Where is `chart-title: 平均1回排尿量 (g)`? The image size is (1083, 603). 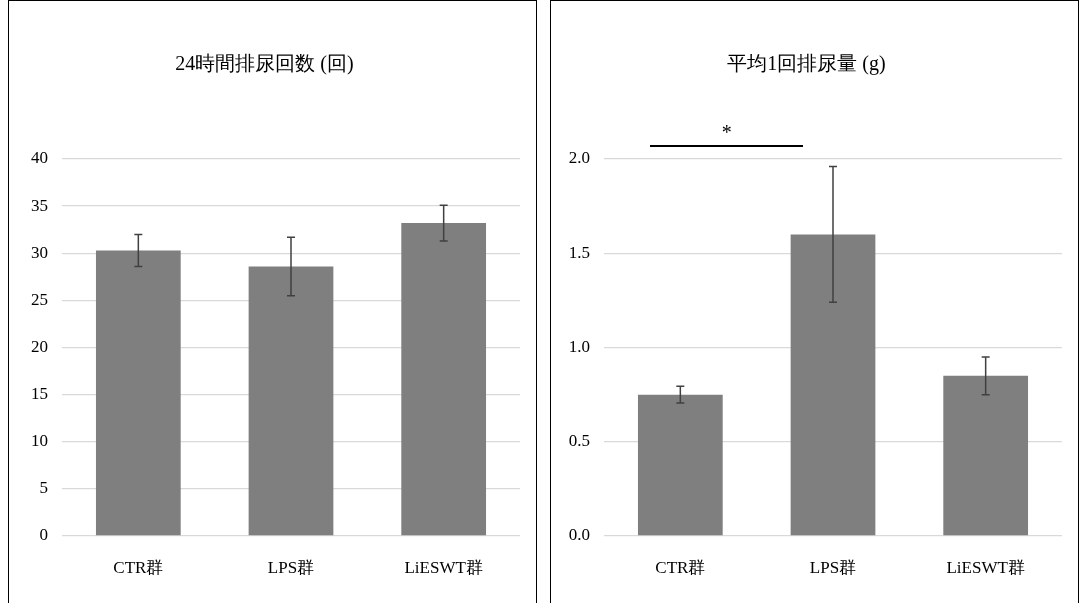
chart-title: 平均1回排尿量 (g) is located at coordinates (806, 64).